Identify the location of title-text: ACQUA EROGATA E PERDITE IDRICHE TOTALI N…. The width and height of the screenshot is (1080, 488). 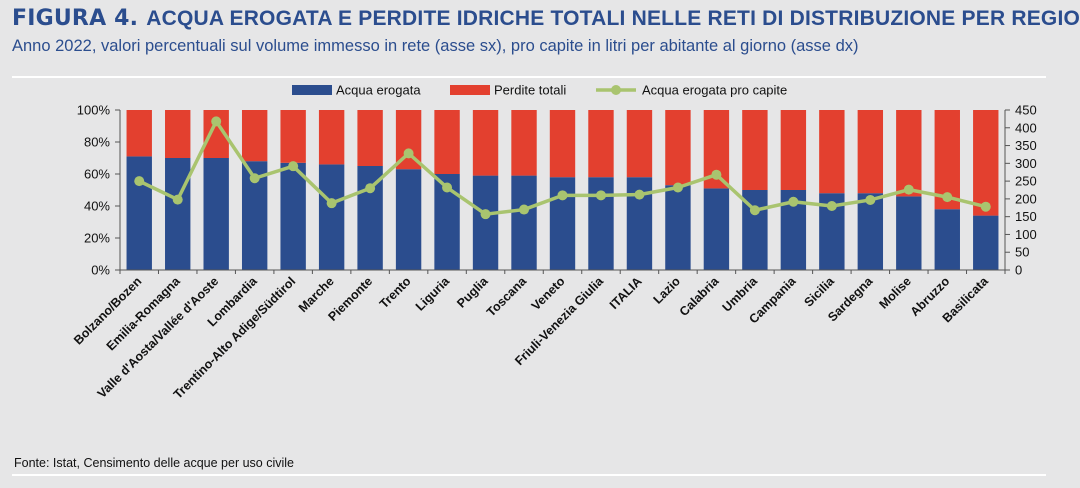
(613, 18).